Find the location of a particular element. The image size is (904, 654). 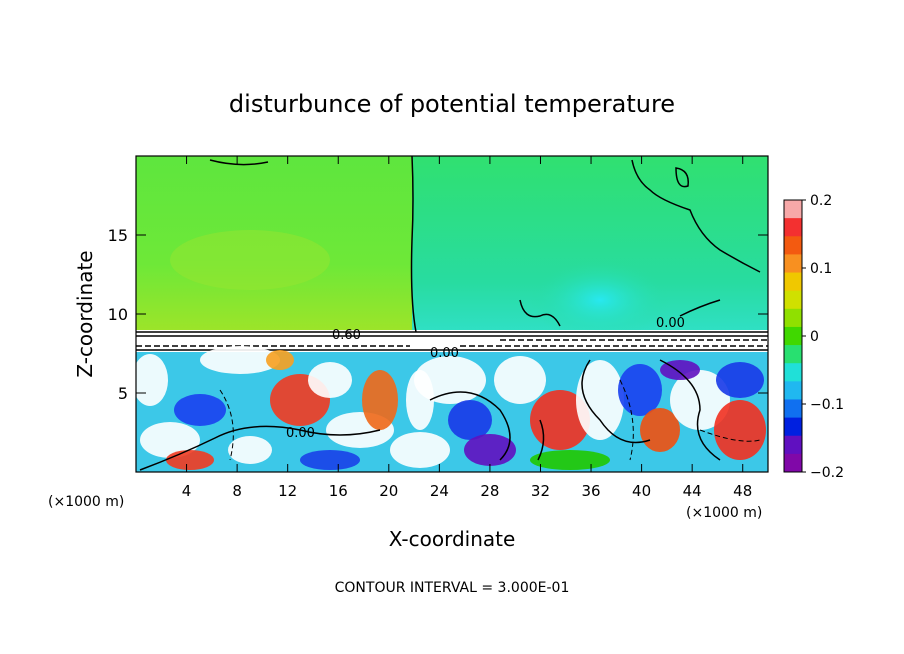

x-tick-label: 44 is located at coordinates (692, 491).